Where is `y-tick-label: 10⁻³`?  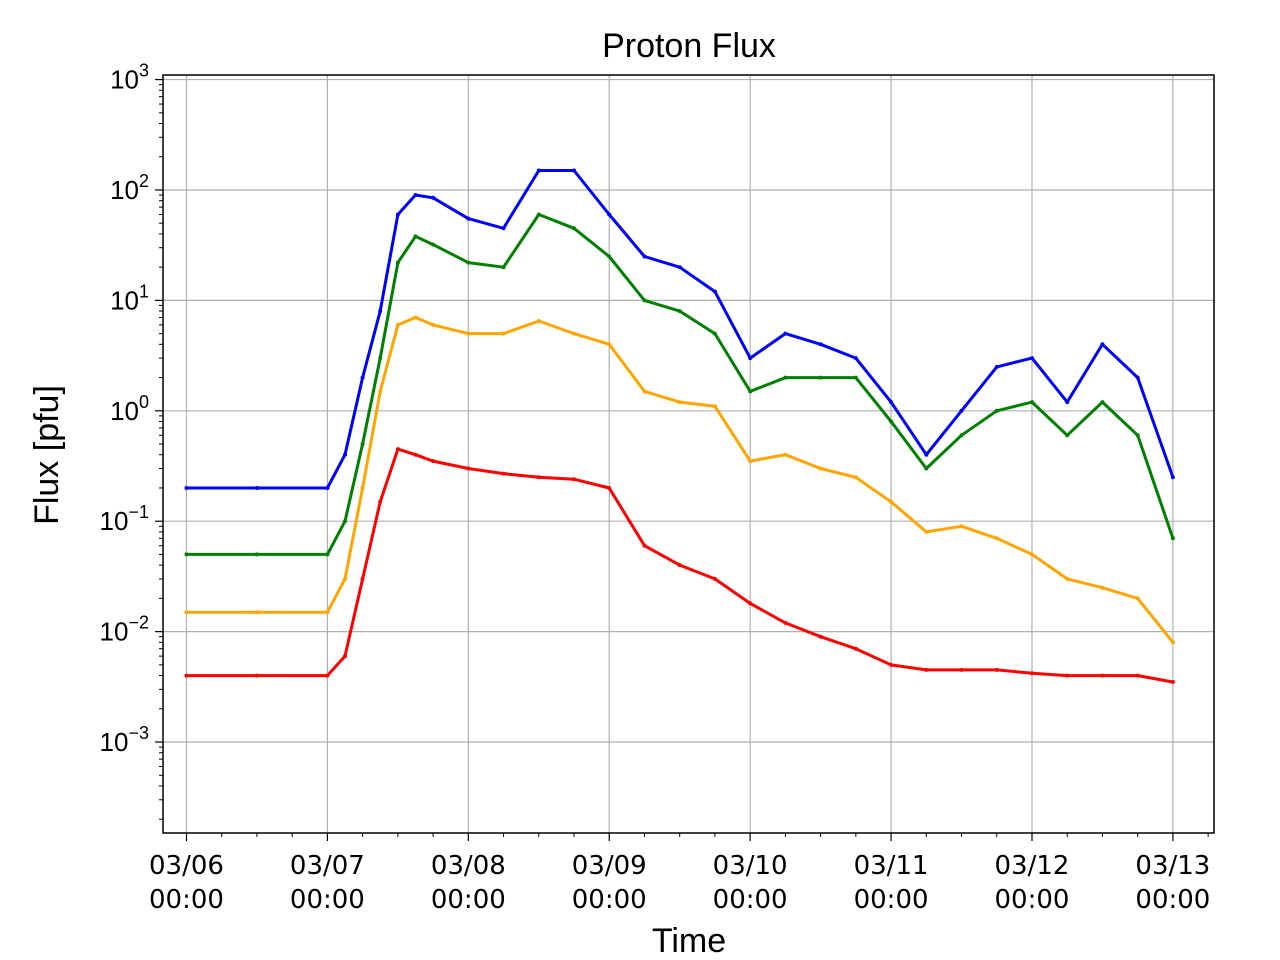
y-tick-label: 10⁻³ is located at coordinates (124, 740).